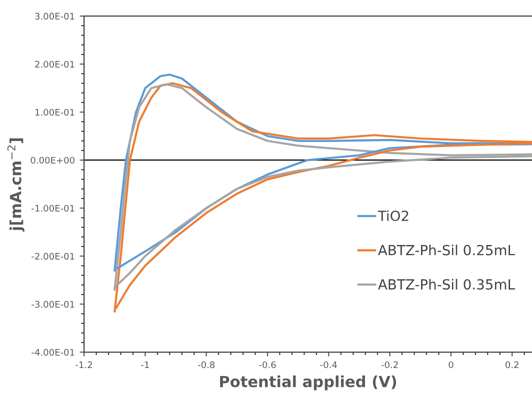 Image resolution: width=532 pixels, height=402 pixels. I want to click on legend-label: ABTZ-Ph-Sil 0.25mL, so click(446, 250).